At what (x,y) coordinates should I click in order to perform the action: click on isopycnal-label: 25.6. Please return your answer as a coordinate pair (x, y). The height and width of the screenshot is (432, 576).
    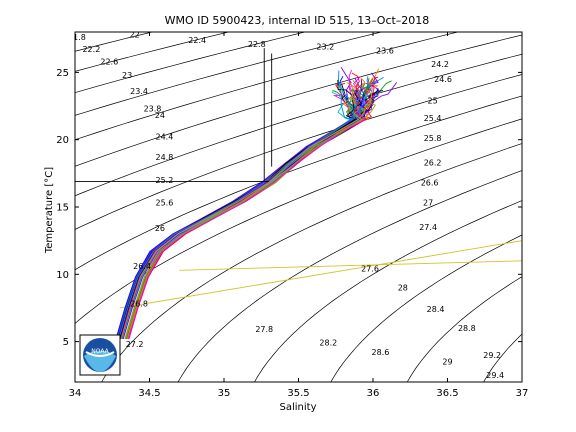
    Looking at the image, I should click on (164, 203).